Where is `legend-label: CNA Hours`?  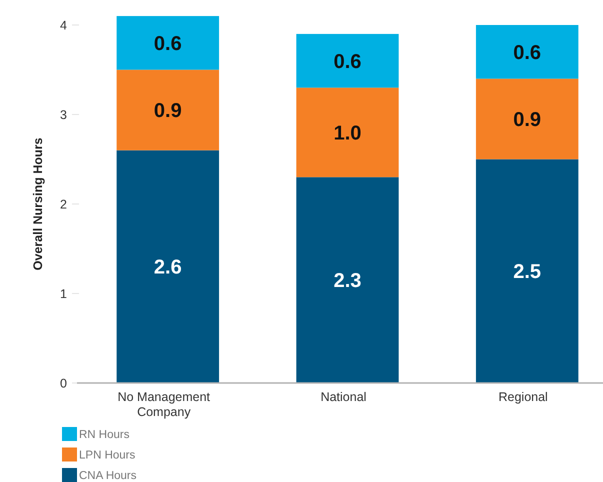
legend-label: CNA Hours is located at coordinates (108, 476).